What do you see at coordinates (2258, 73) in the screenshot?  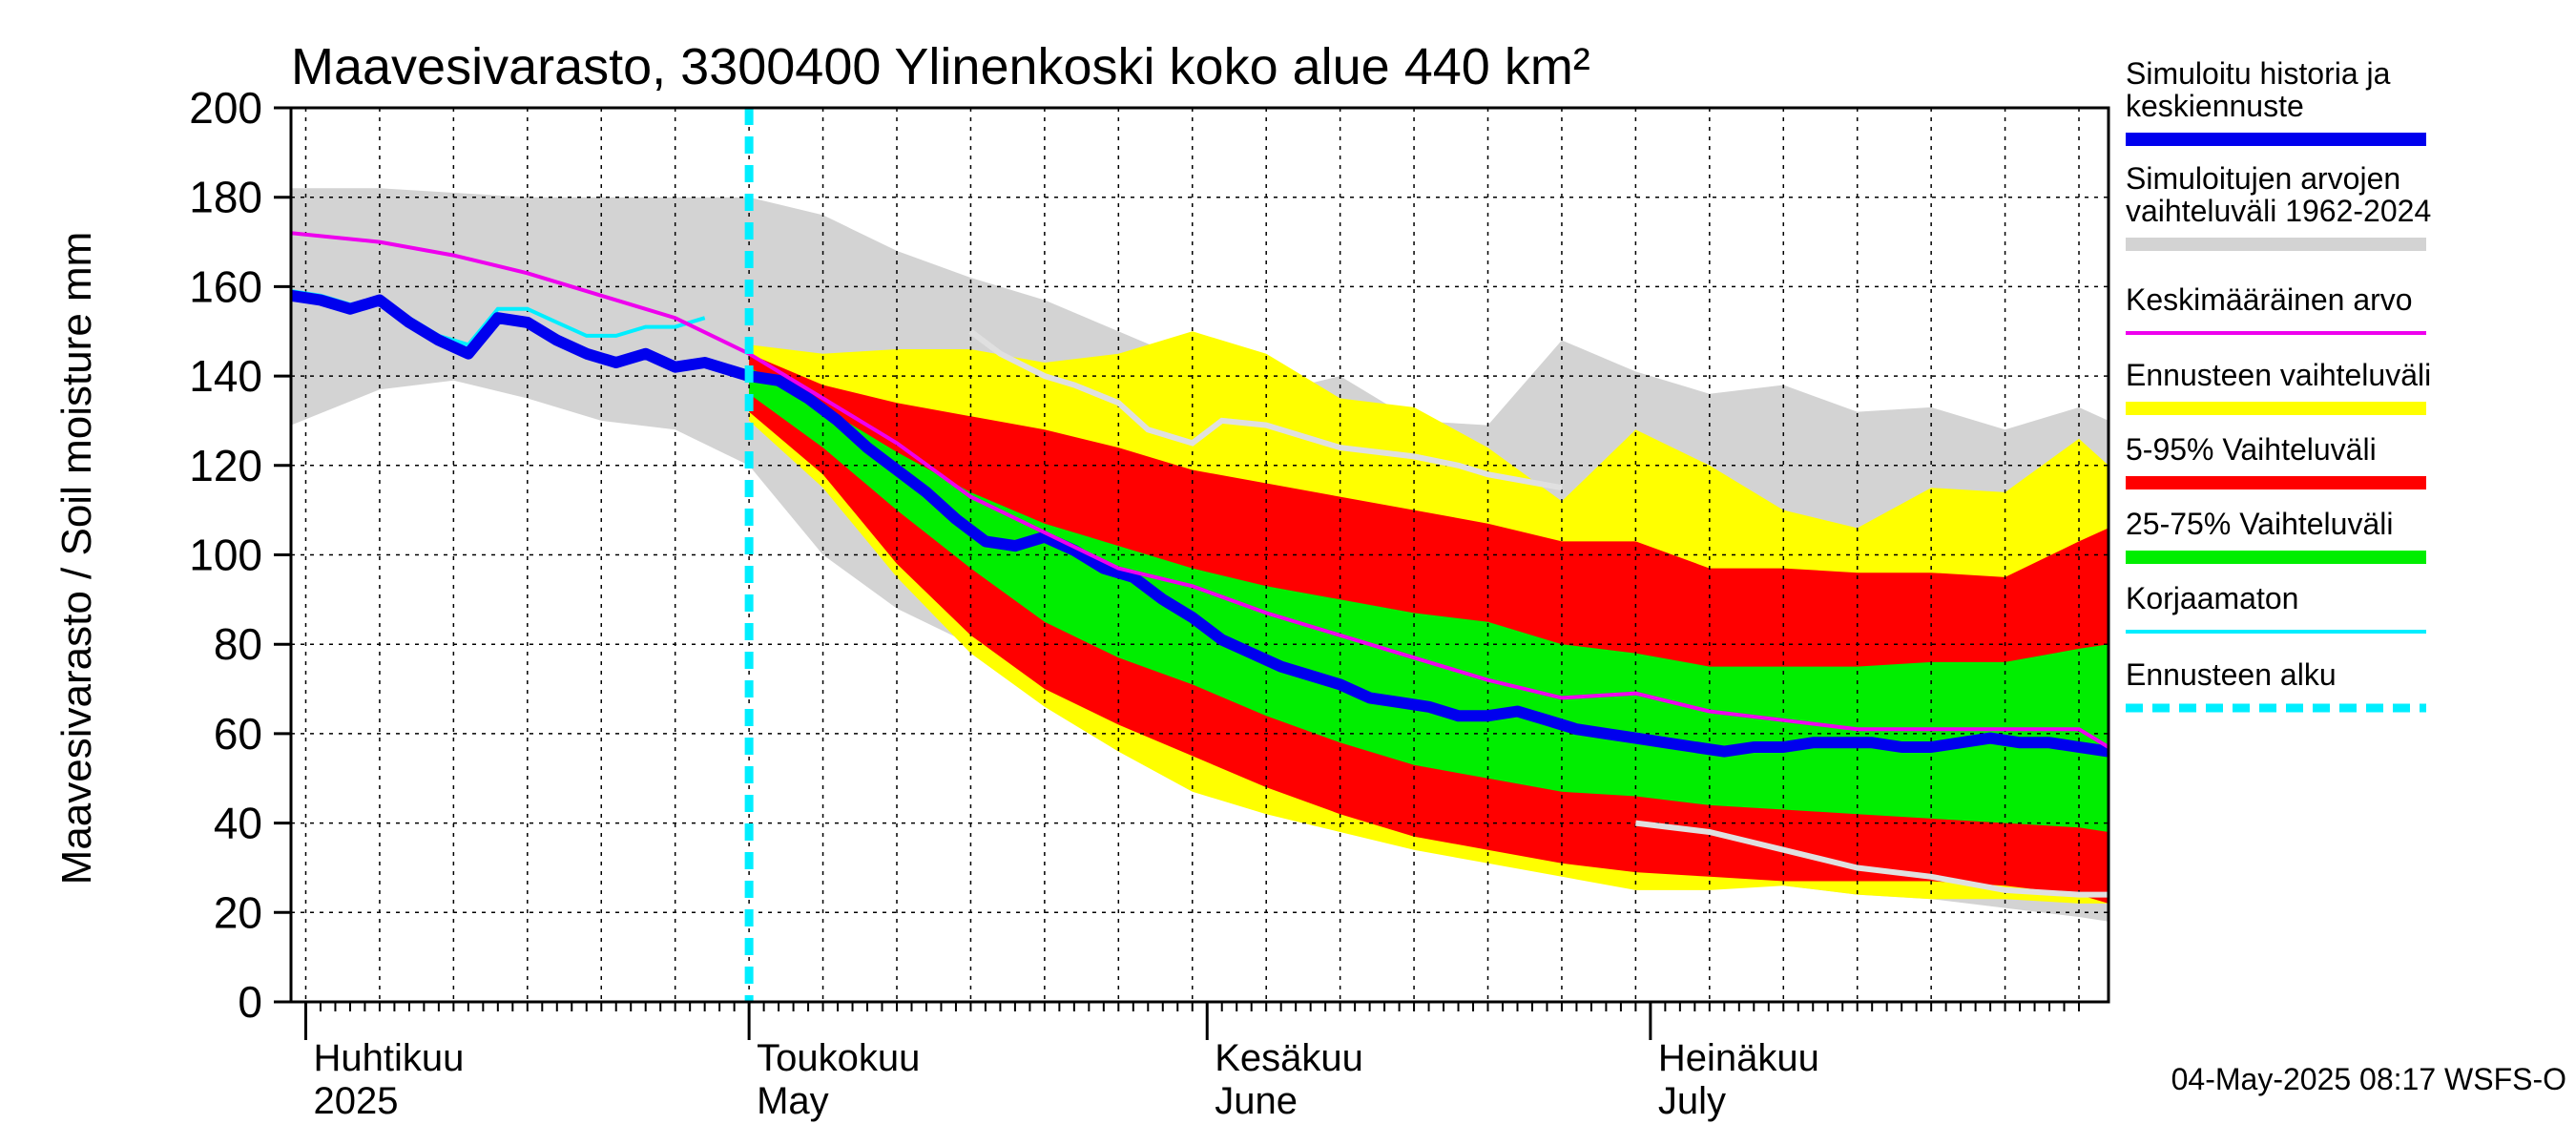 I see `legend-label-median: Simuloitu historia ja` at bounding box center [2258, 73].